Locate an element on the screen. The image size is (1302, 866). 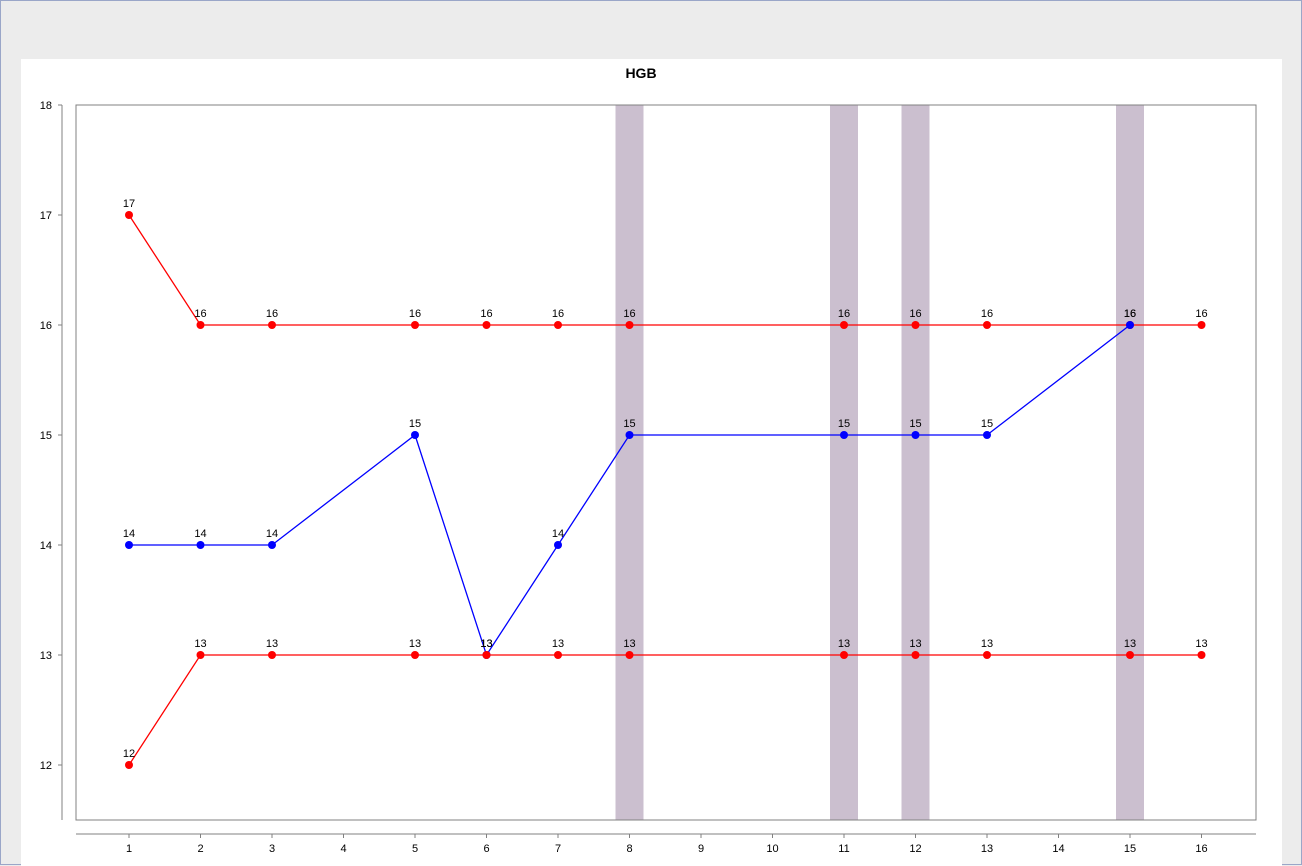
y-tick-label: 18 is located at coordinates (46, 106).